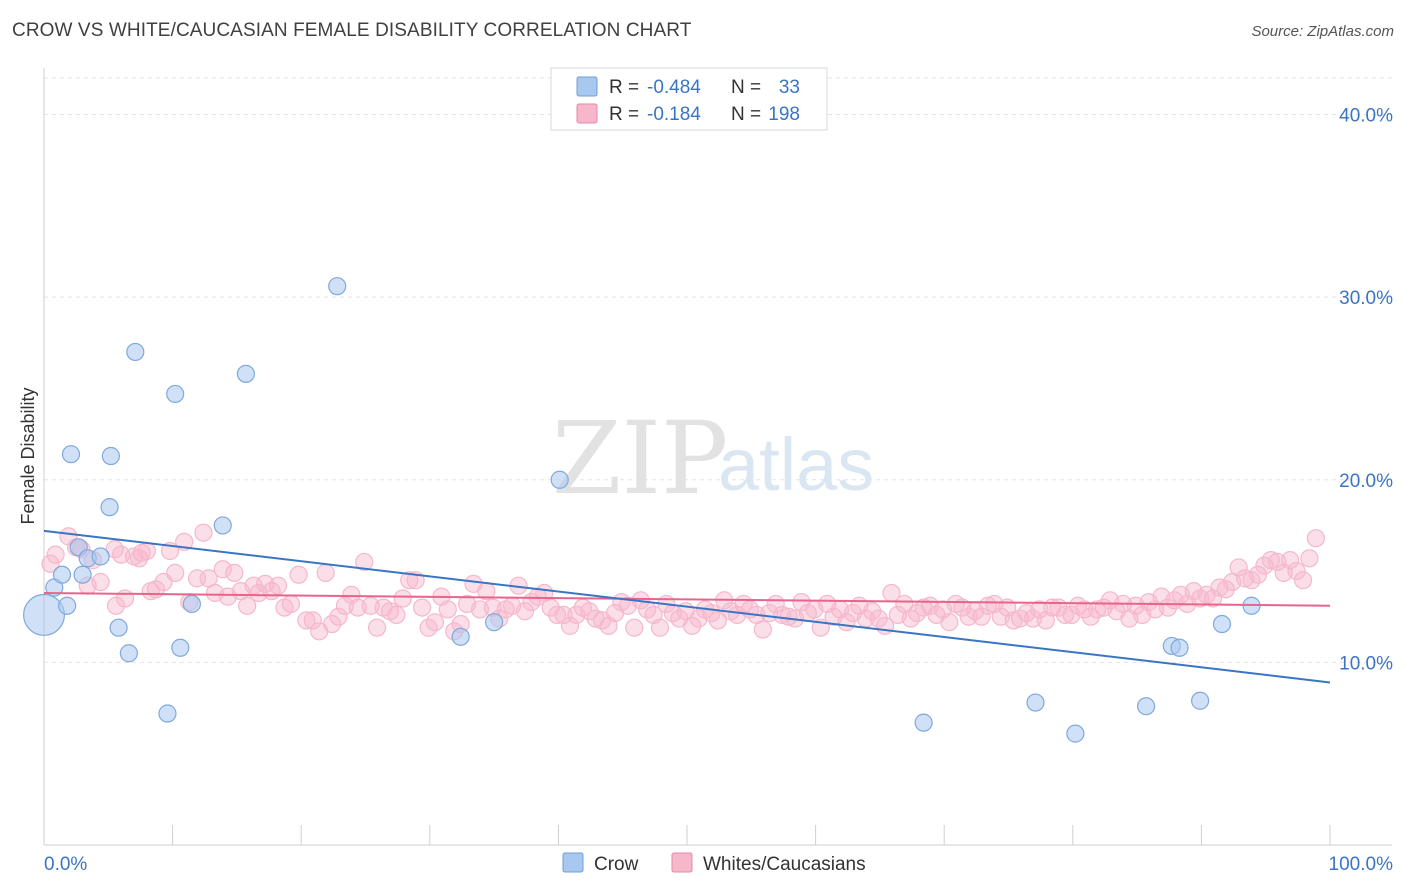  I want to click on bottom-legend-label-crow: Crow, so click(616, 864).